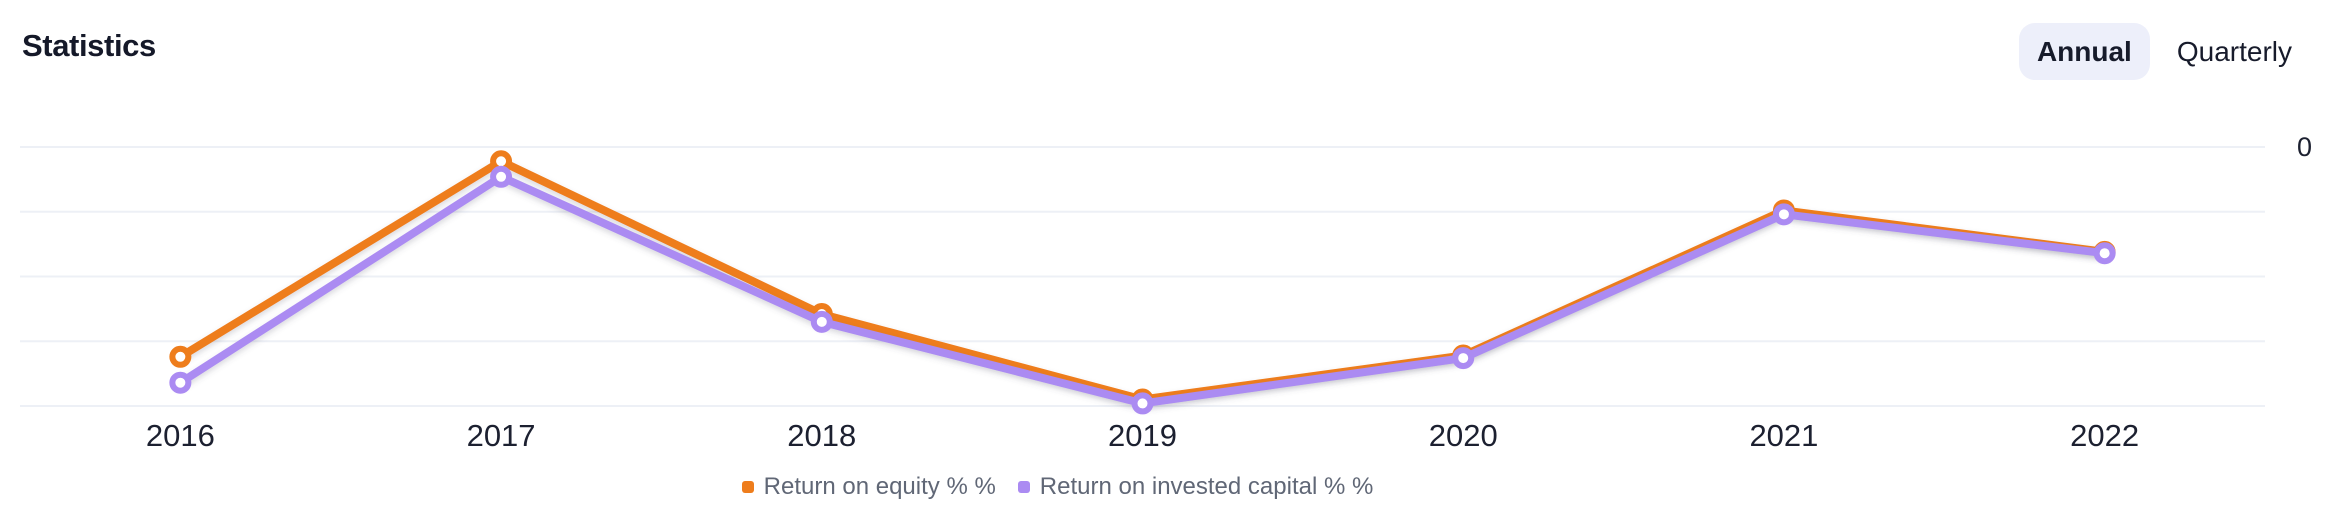 The height and width of the screenshot is (524, 2332). Describe the element at coordinates (2234, 51) in the screenshot. I see `quarterly-button: Quarterly` at that location.